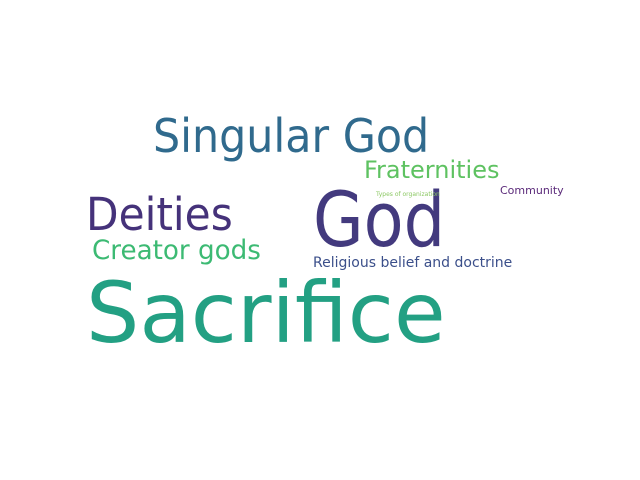 The image size is (640, 480). Describe the element at coordinates (159, 214) in the screenshot. I see `word-deities: Deities` at that location.